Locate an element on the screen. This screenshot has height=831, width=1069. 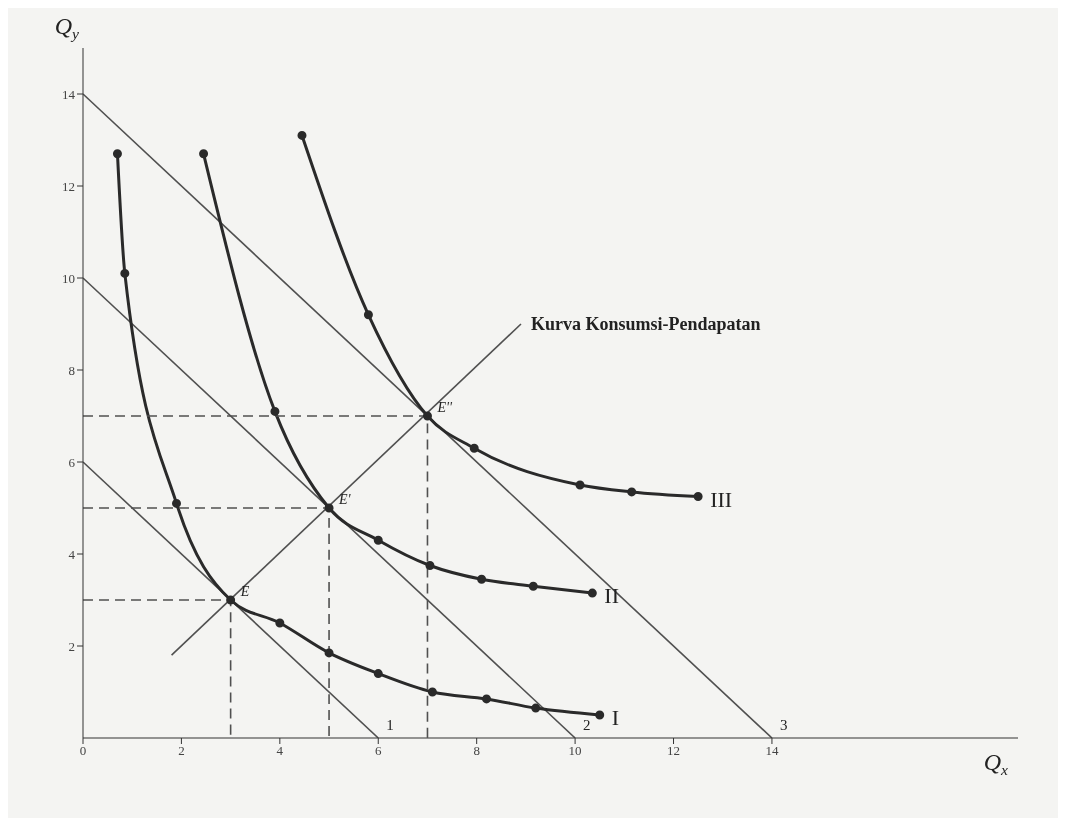
annotation: E'' is located at coordinates (445, 407).